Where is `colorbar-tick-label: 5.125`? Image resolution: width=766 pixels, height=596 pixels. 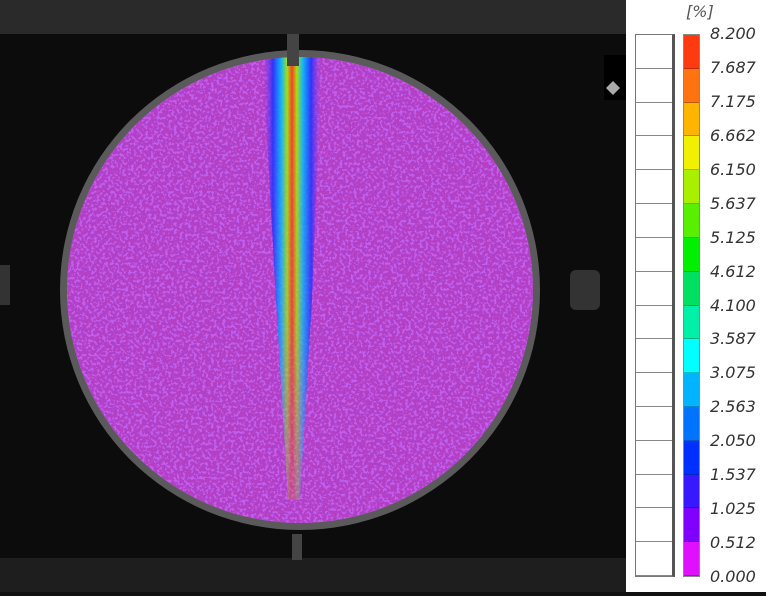 colorbar-tick-label: 5.125 is located at coordinates (733, 237).